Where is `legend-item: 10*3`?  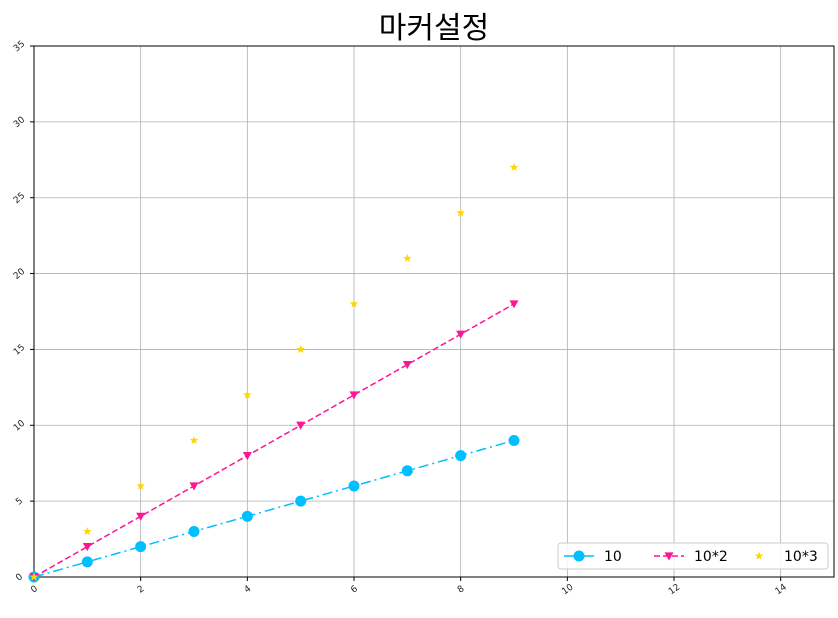 legend-item: 10*3 is located at coordinates (786, 557).